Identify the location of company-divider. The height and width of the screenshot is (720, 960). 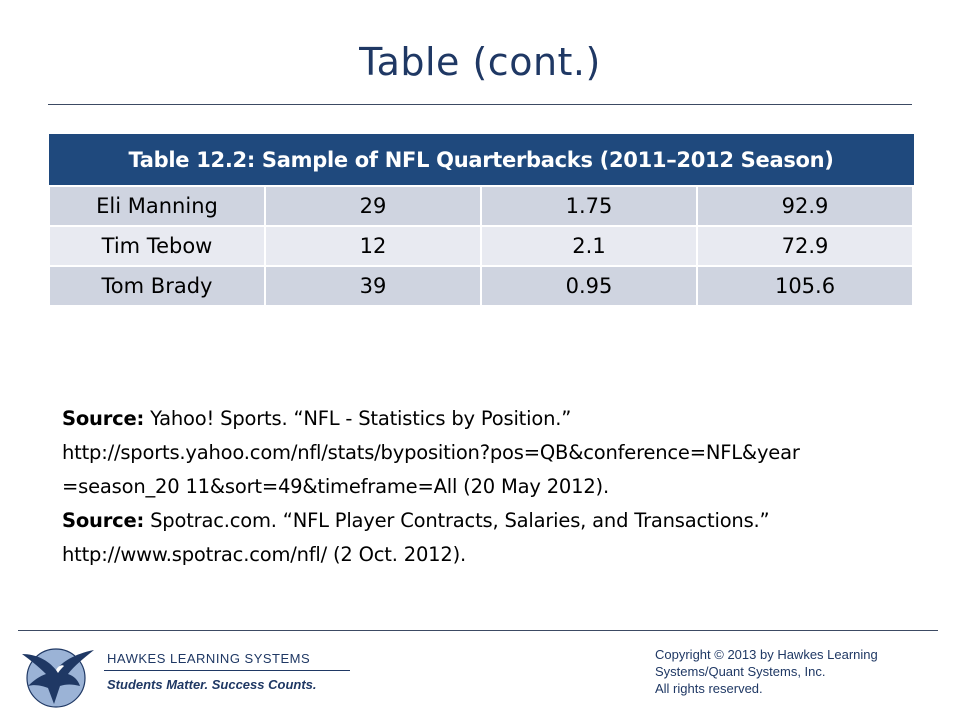
(227, 670).